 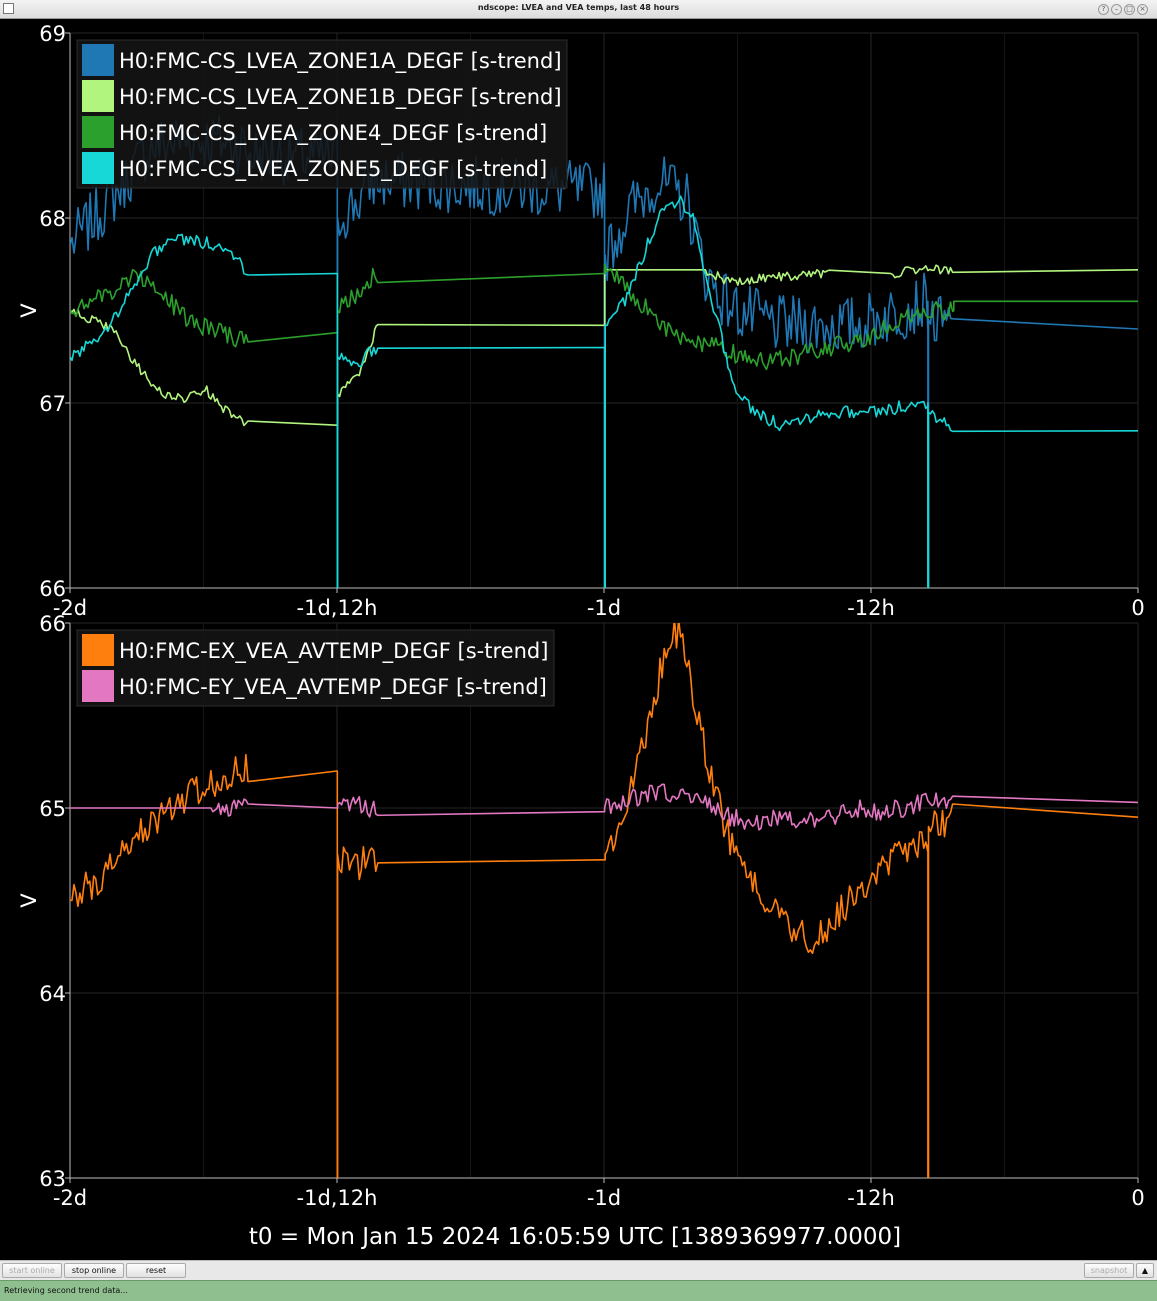 What do you see at coordinates (333, 687) in the screenshot?
I see `legend-label: H0:FMC-EY_VEA_AVTEMP_DEGF [s-trend]` at bounding box center [333, 687].